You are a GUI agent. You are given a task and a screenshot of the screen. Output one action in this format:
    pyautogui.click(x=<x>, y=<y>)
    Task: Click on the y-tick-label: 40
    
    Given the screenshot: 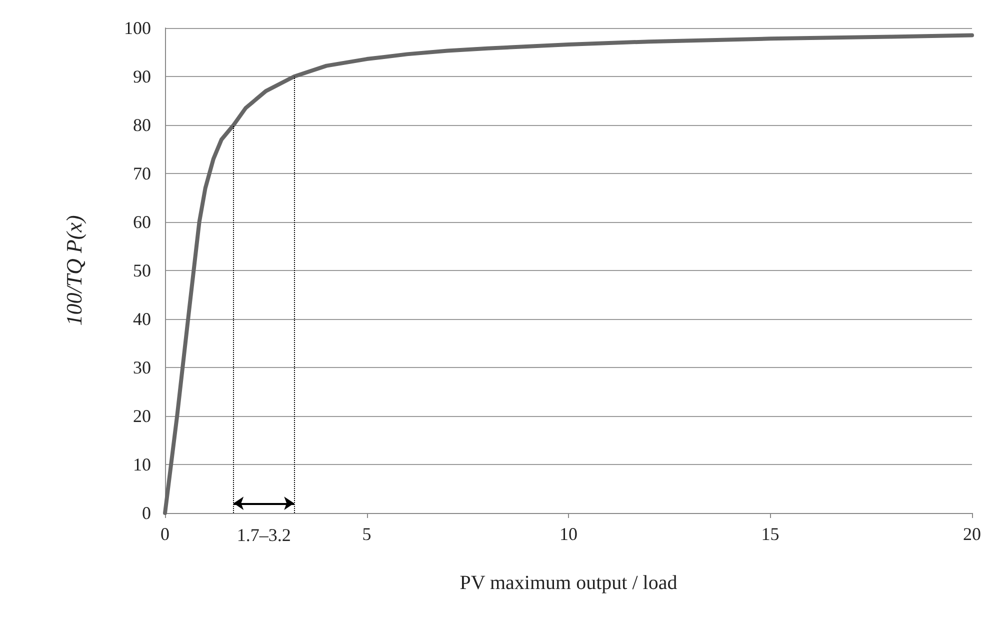 What is the action you would take?
    pyautogui.click(x=142, y=319)
    